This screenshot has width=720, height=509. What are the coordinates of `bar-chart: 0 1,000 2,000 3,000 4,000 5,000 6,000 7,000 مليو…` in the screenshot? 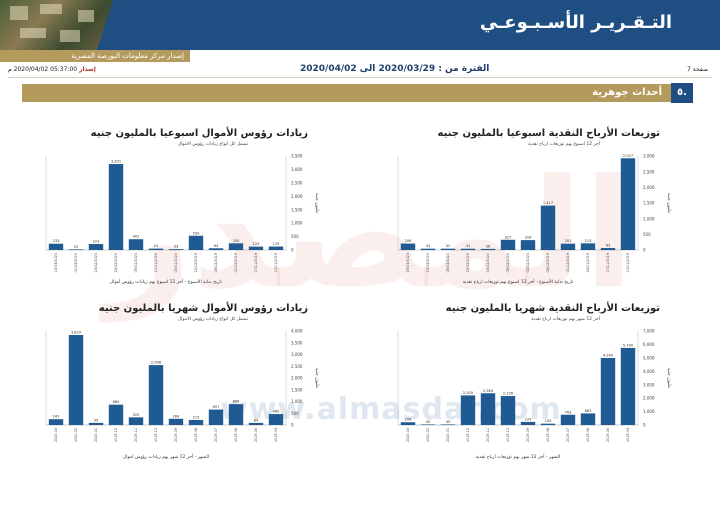 It's located at (534, 394).